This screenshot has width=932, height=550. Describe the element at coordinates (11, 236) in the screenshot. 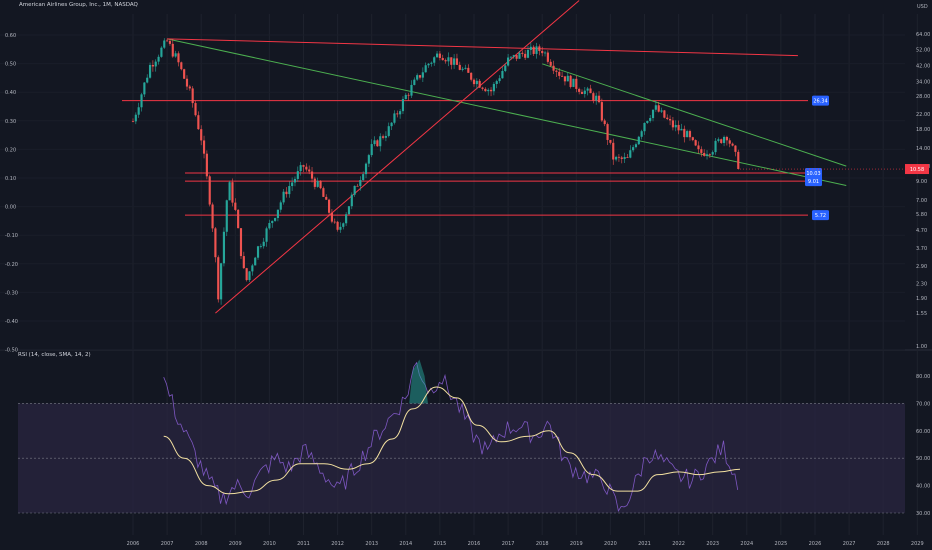

I see `left-axis-label: -0.10` at that location.